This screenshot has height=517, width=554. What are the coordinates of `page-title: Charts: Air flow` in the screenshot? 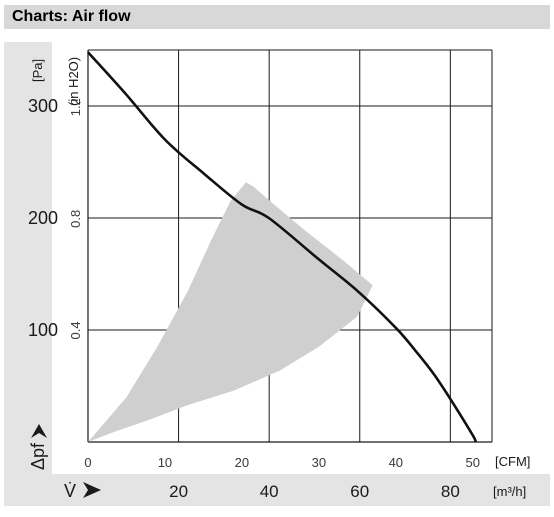 It's located at (71, 16).